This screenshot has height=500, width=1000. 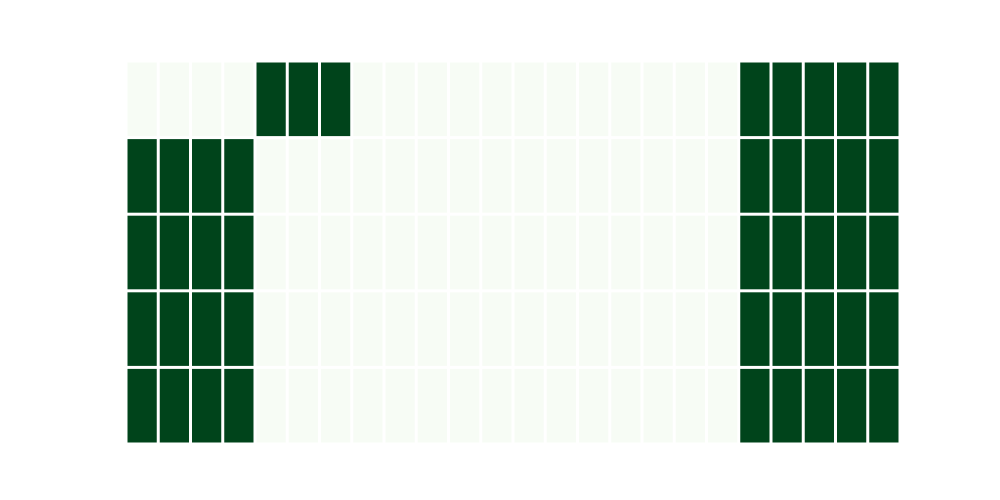 What do you see at coordinates (626, 252) in the screenshot?
I see `heatmap-cell-r2-c15` at bounding box center [626, 252].